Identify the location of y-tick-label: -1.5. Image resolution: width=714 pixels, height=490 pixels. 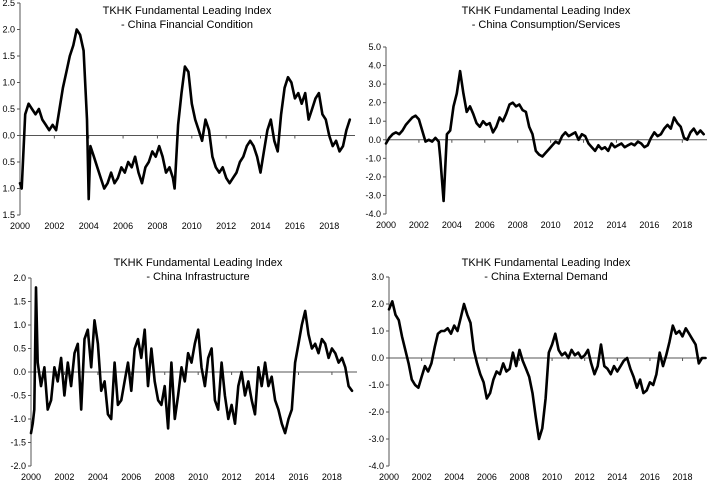
(18, 443).